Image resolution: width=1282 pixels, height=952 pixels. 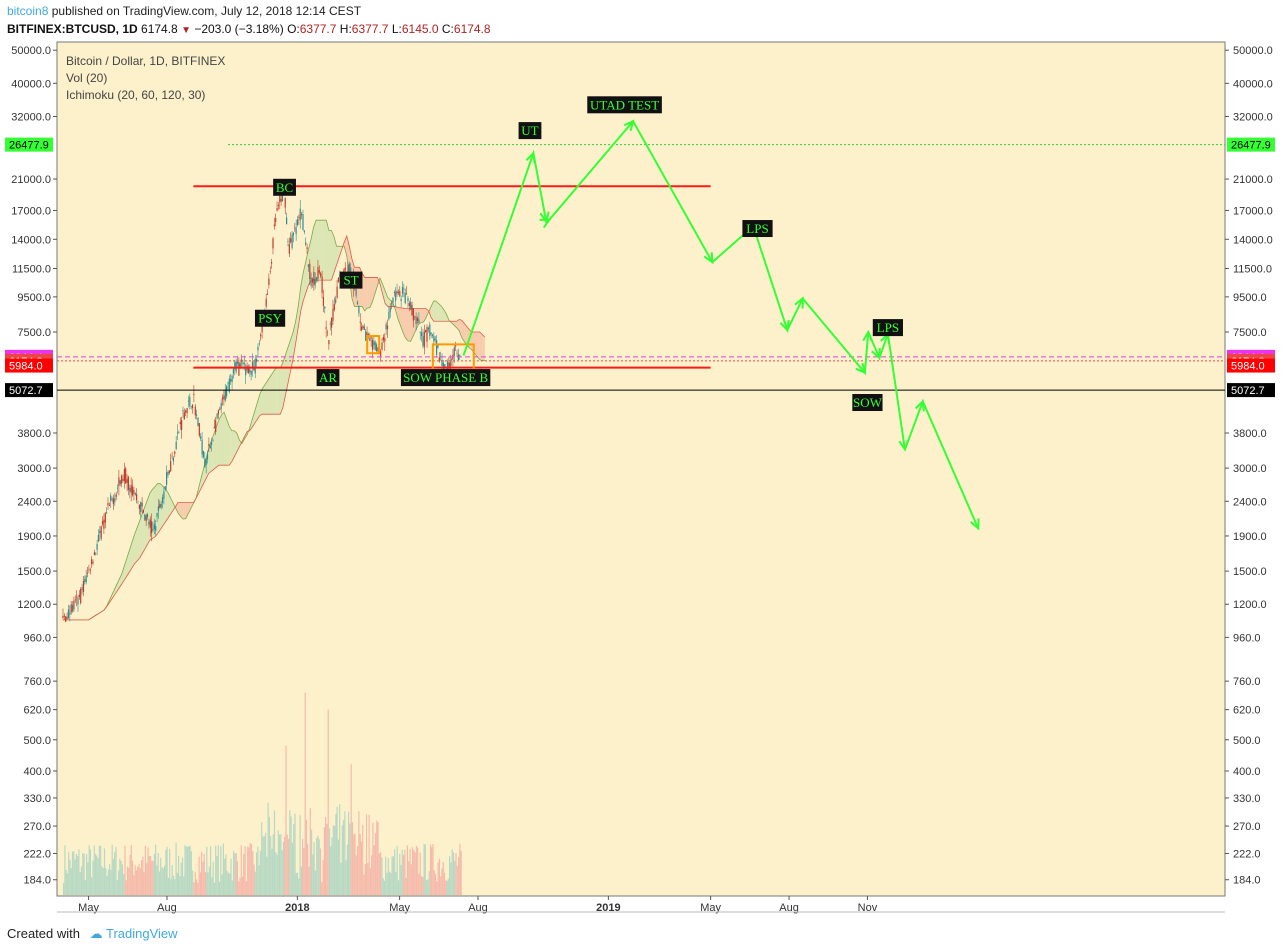 I want to click on tradingview-link: TradingView, so click(x=142, y=933).